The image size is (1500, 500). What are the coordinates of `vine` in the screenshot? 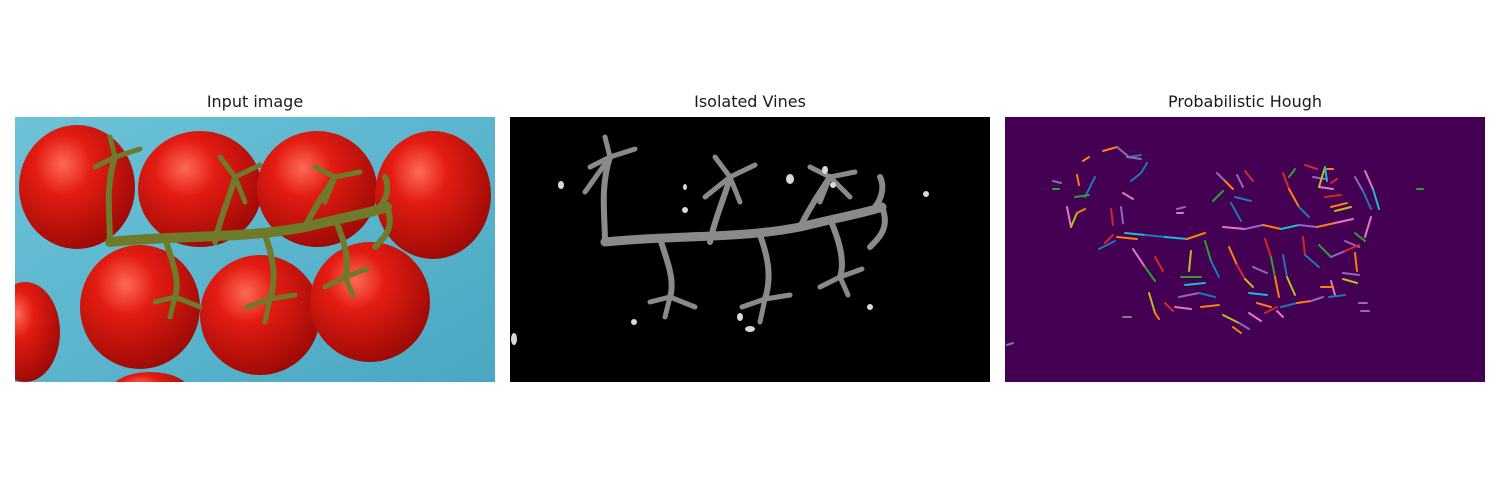 It's located at (242, 229).